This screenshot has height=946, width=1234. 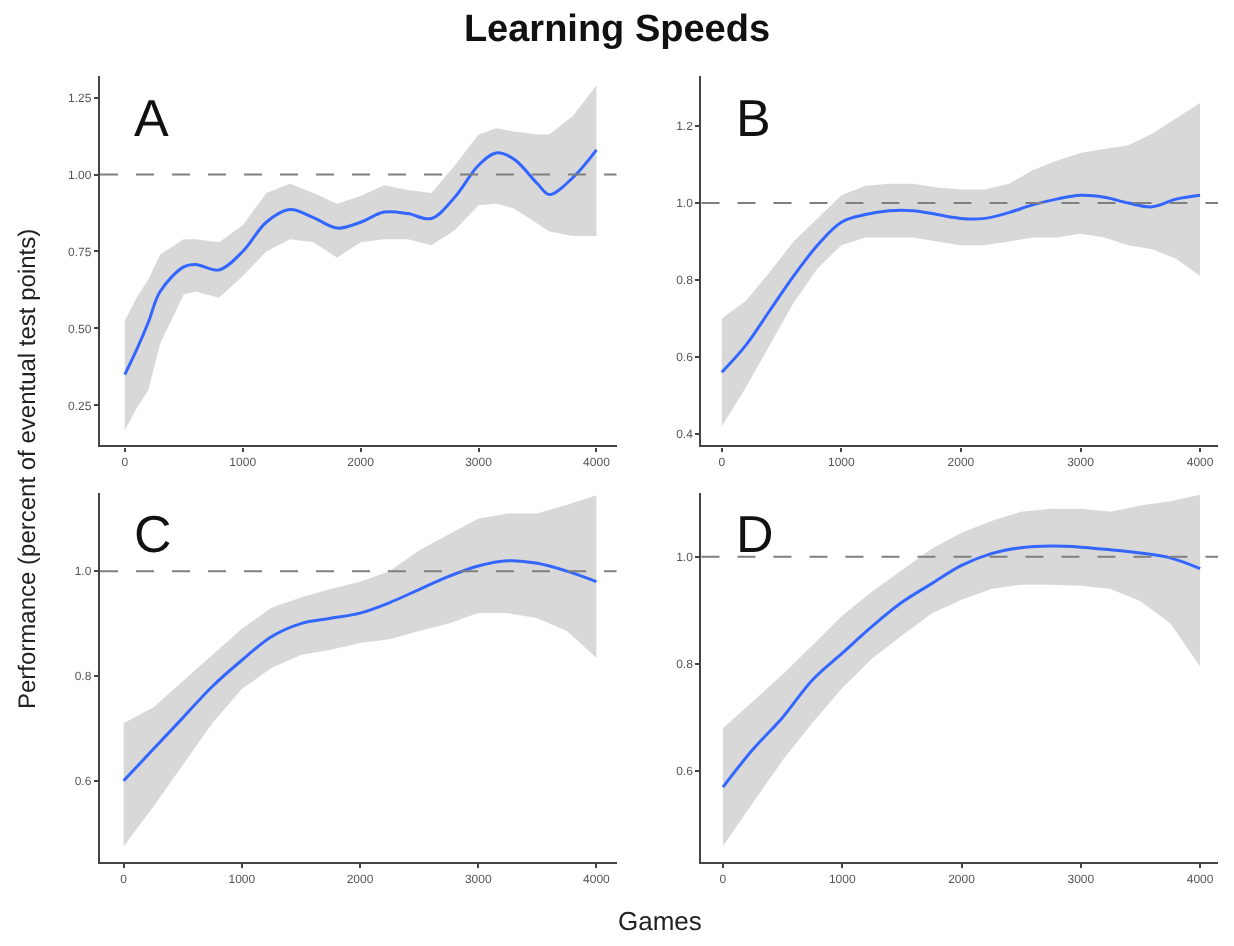 I want to click on chart-title: Learning Speeds, so click(x=617, y=29).